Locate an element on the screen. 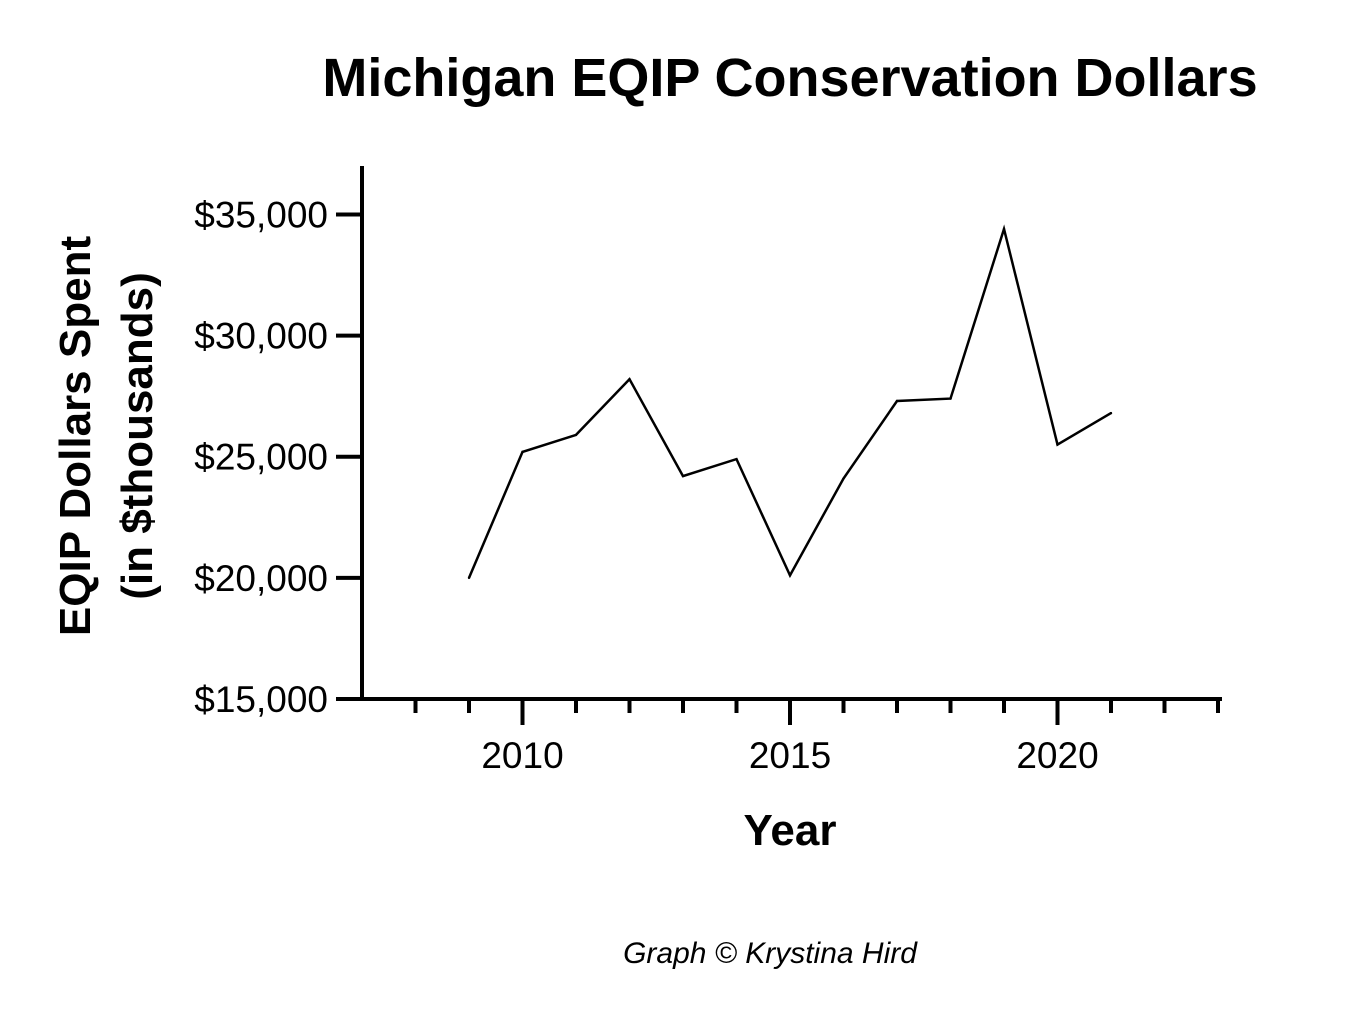  y-axis-title-line-1: EQIP Dollars Spent is located at coordinates (75, 436).